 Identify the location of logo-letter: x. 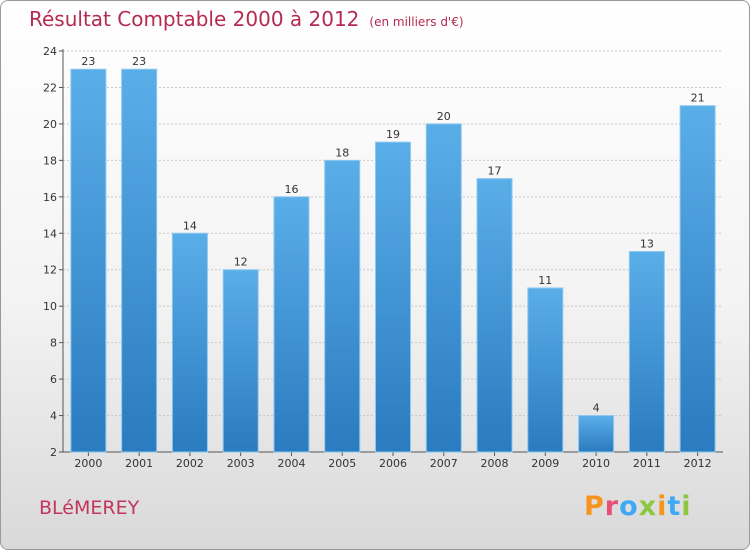
(648, 506).